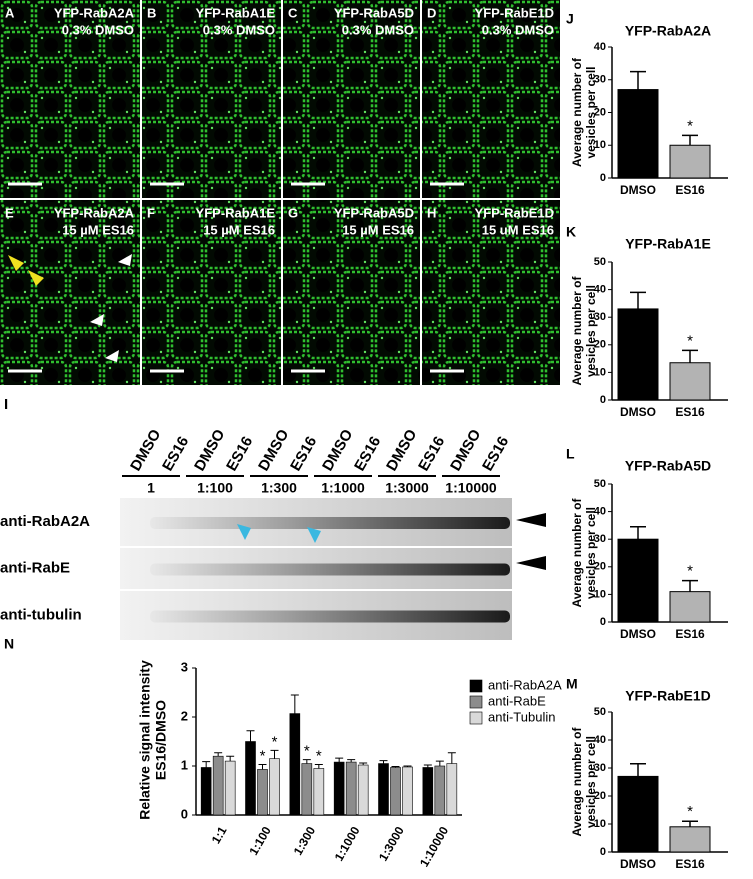  What do you see at coordinates (151, 488) in the screenshot?
I see `dilution-label: 1` at bounding box center [151, 488].